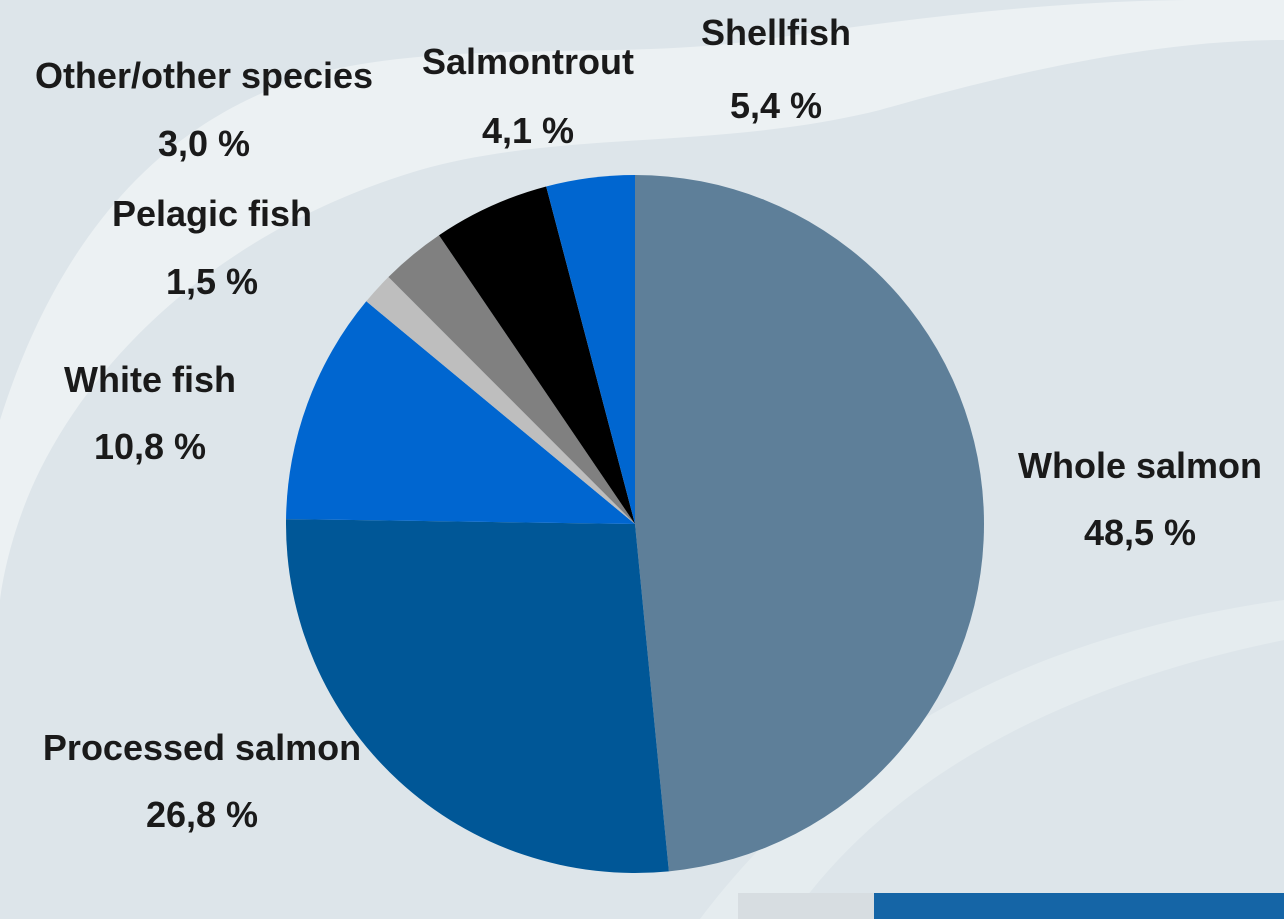 This screenshot has width=1284, height=919. I want to click on pie-slice-shellfish, so click(537, 355).